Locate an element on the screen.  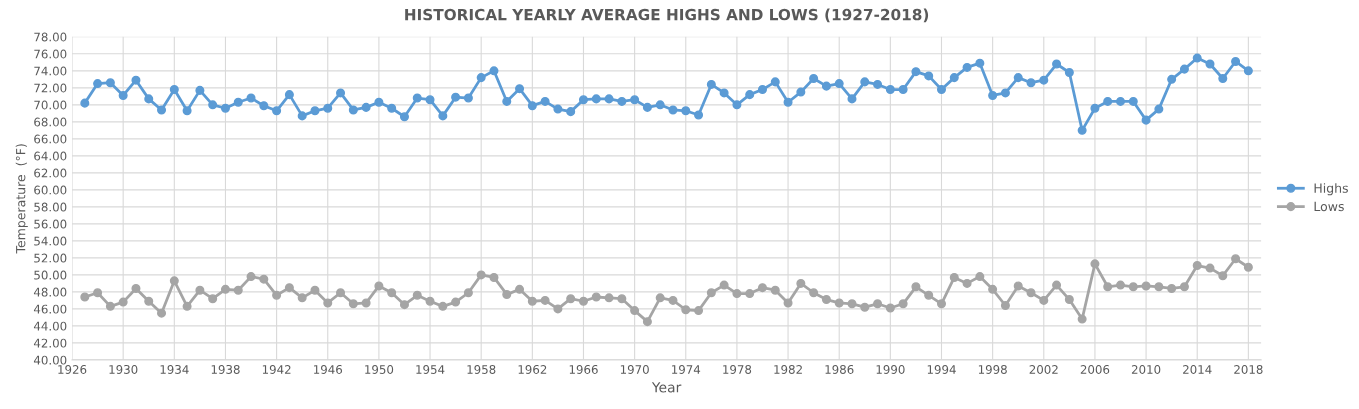
y-tick-label: 60.00 is located at coordinates (50, 190).